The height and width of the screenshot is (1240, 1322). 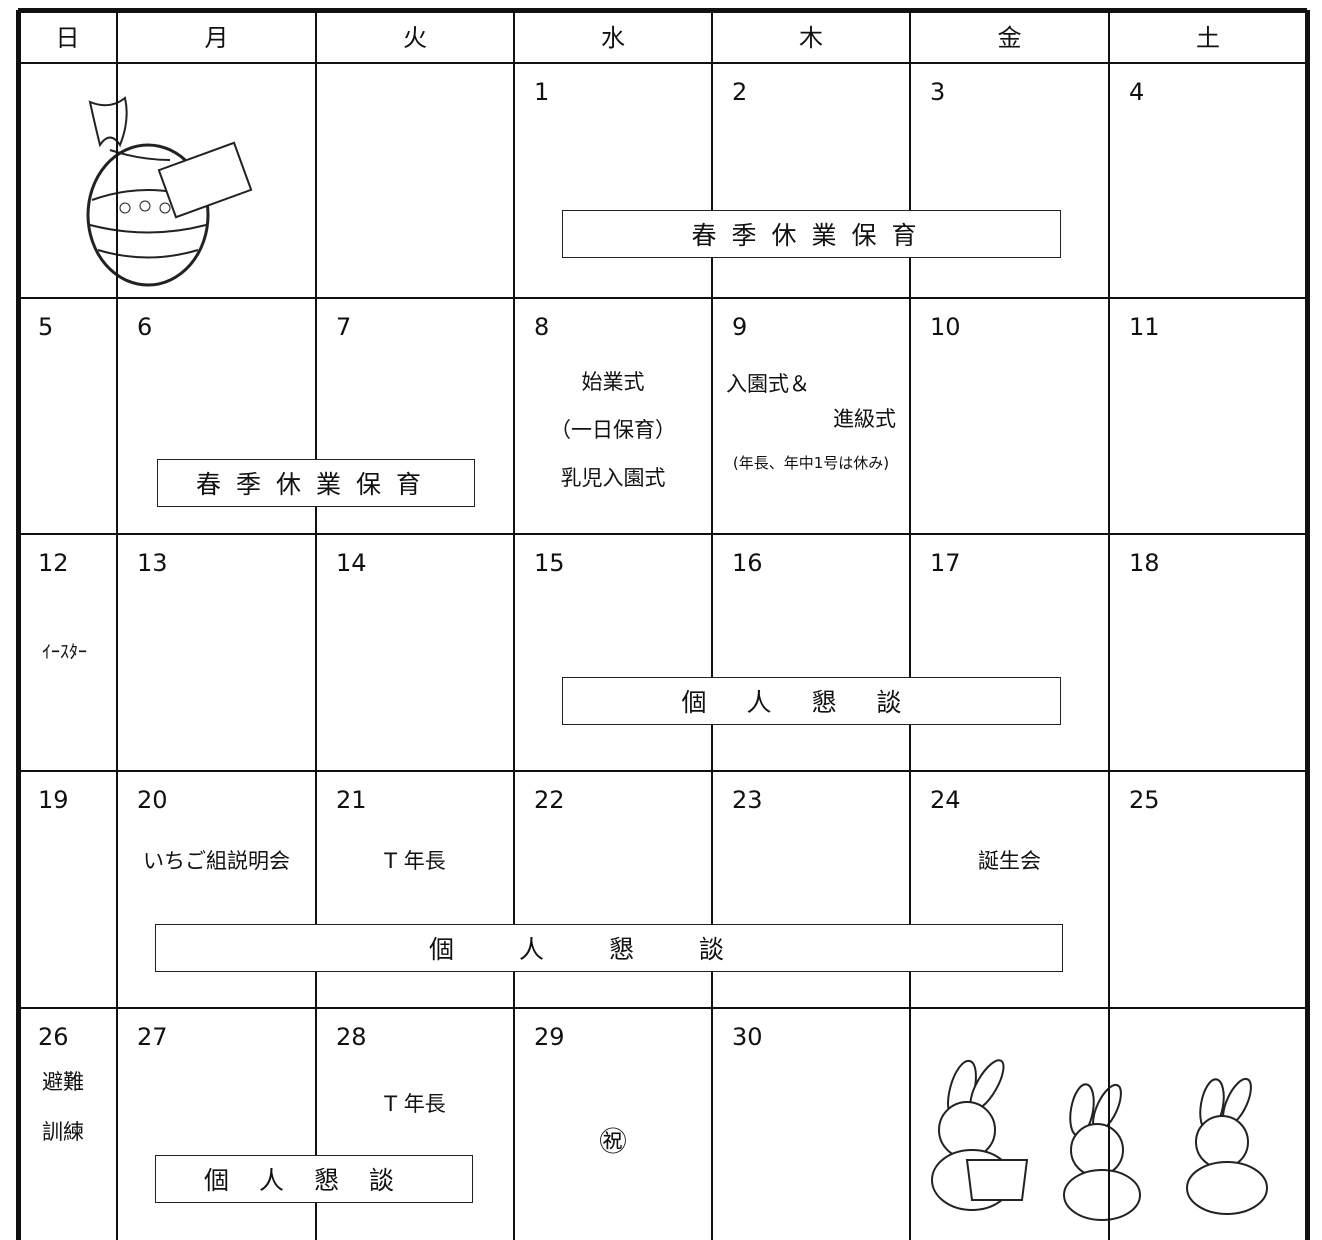 What do you see at coordinates (415, 38) in the screenshot?
I see `weekday-header: 火` at bounding box center [415, 38].